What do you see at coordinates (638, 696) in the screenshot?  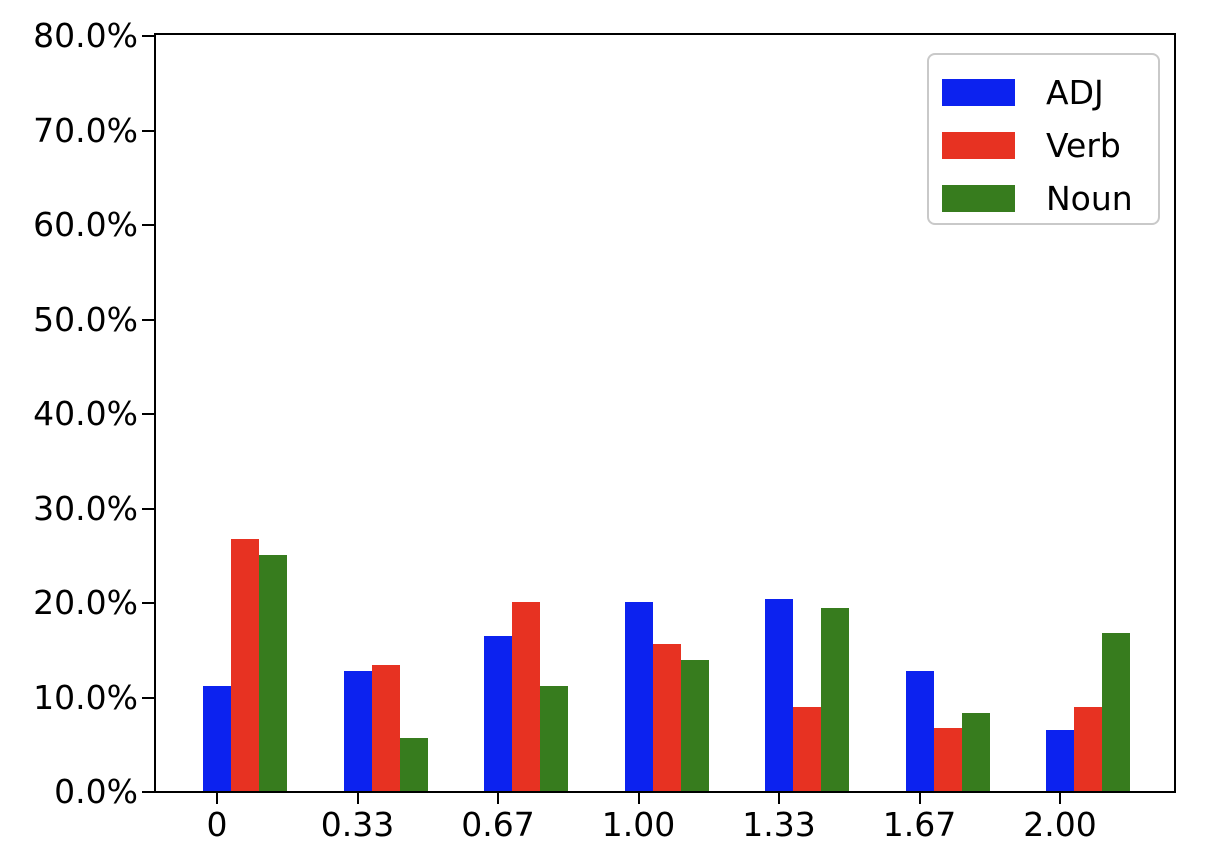 I see `bar-adj-1.00` at bounding box center [638, 696].